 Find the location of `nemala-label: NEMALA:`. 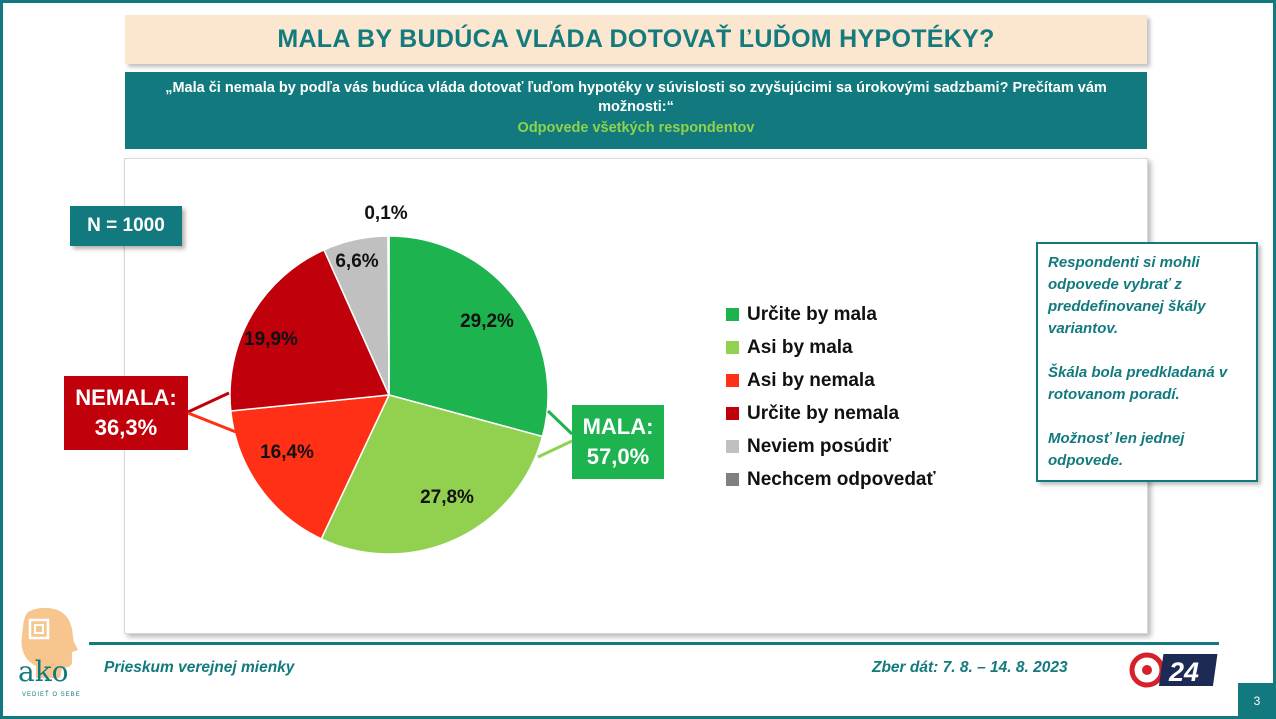

nemala-label: NEMALA: is located at coordinates (126, 397).